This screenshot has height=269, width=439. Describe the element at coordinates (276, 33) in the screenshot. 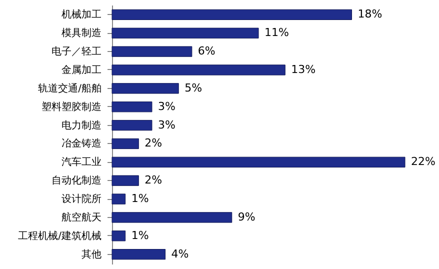

I see `data-label: 11%` at that location.